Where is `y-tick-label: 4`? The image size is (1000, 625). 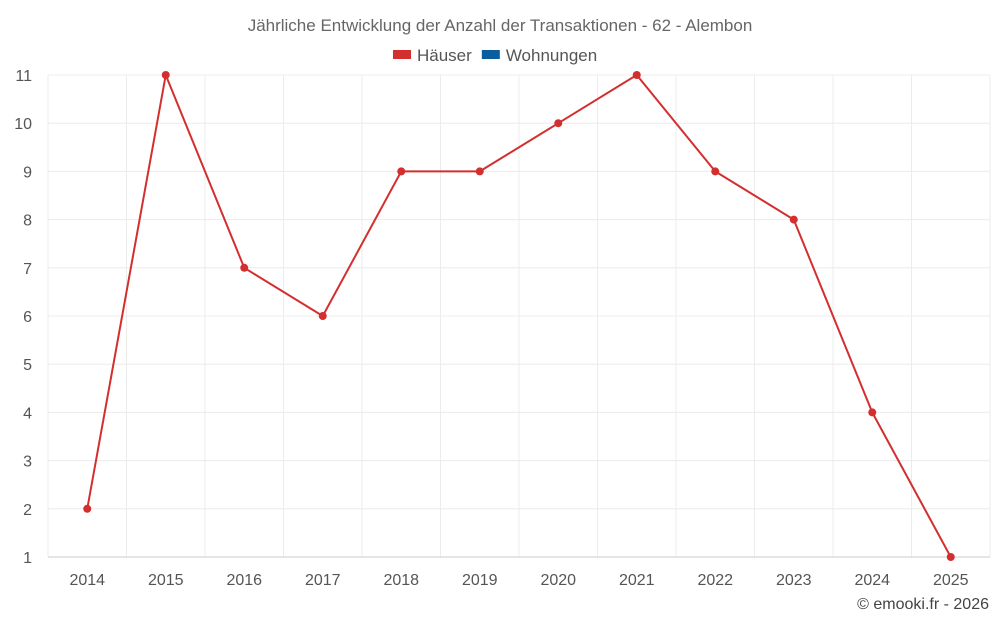 y-tick-label: 4 is located at coordinates (27, 413).